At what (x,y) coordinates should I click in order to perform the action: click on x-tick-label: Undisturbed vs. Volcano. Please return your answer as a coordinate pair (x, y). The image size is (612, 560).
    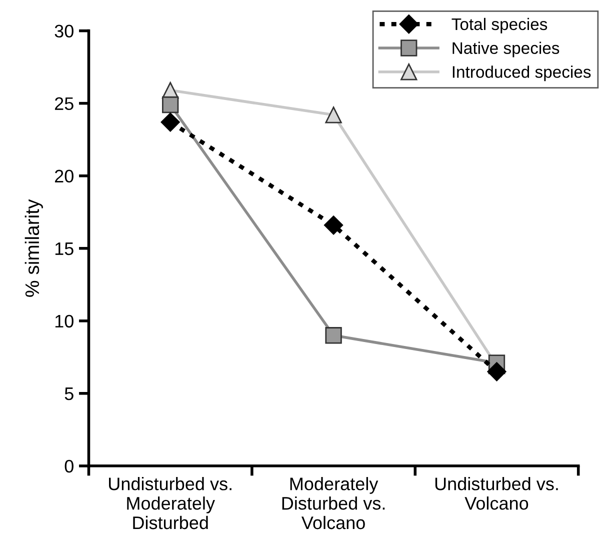
    Looking at the image, I should click on (496, 493).